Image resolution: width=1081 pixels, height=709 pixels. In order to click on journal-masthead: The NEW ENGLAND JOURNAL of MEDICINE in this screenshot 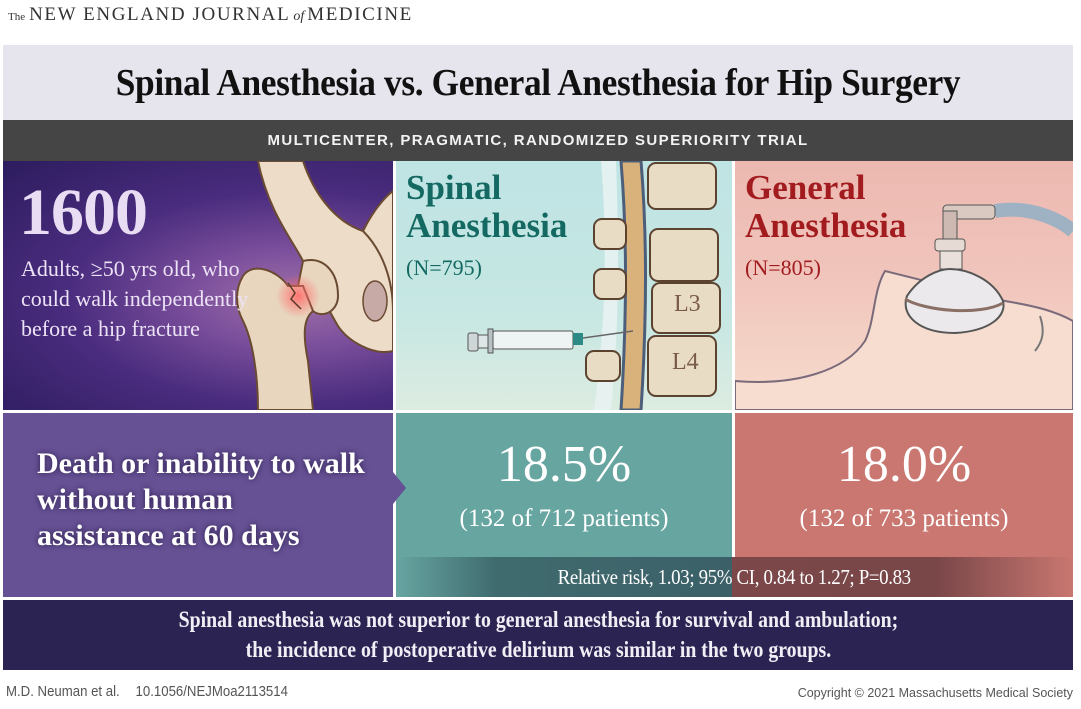, I will do `click(210, 15)`.